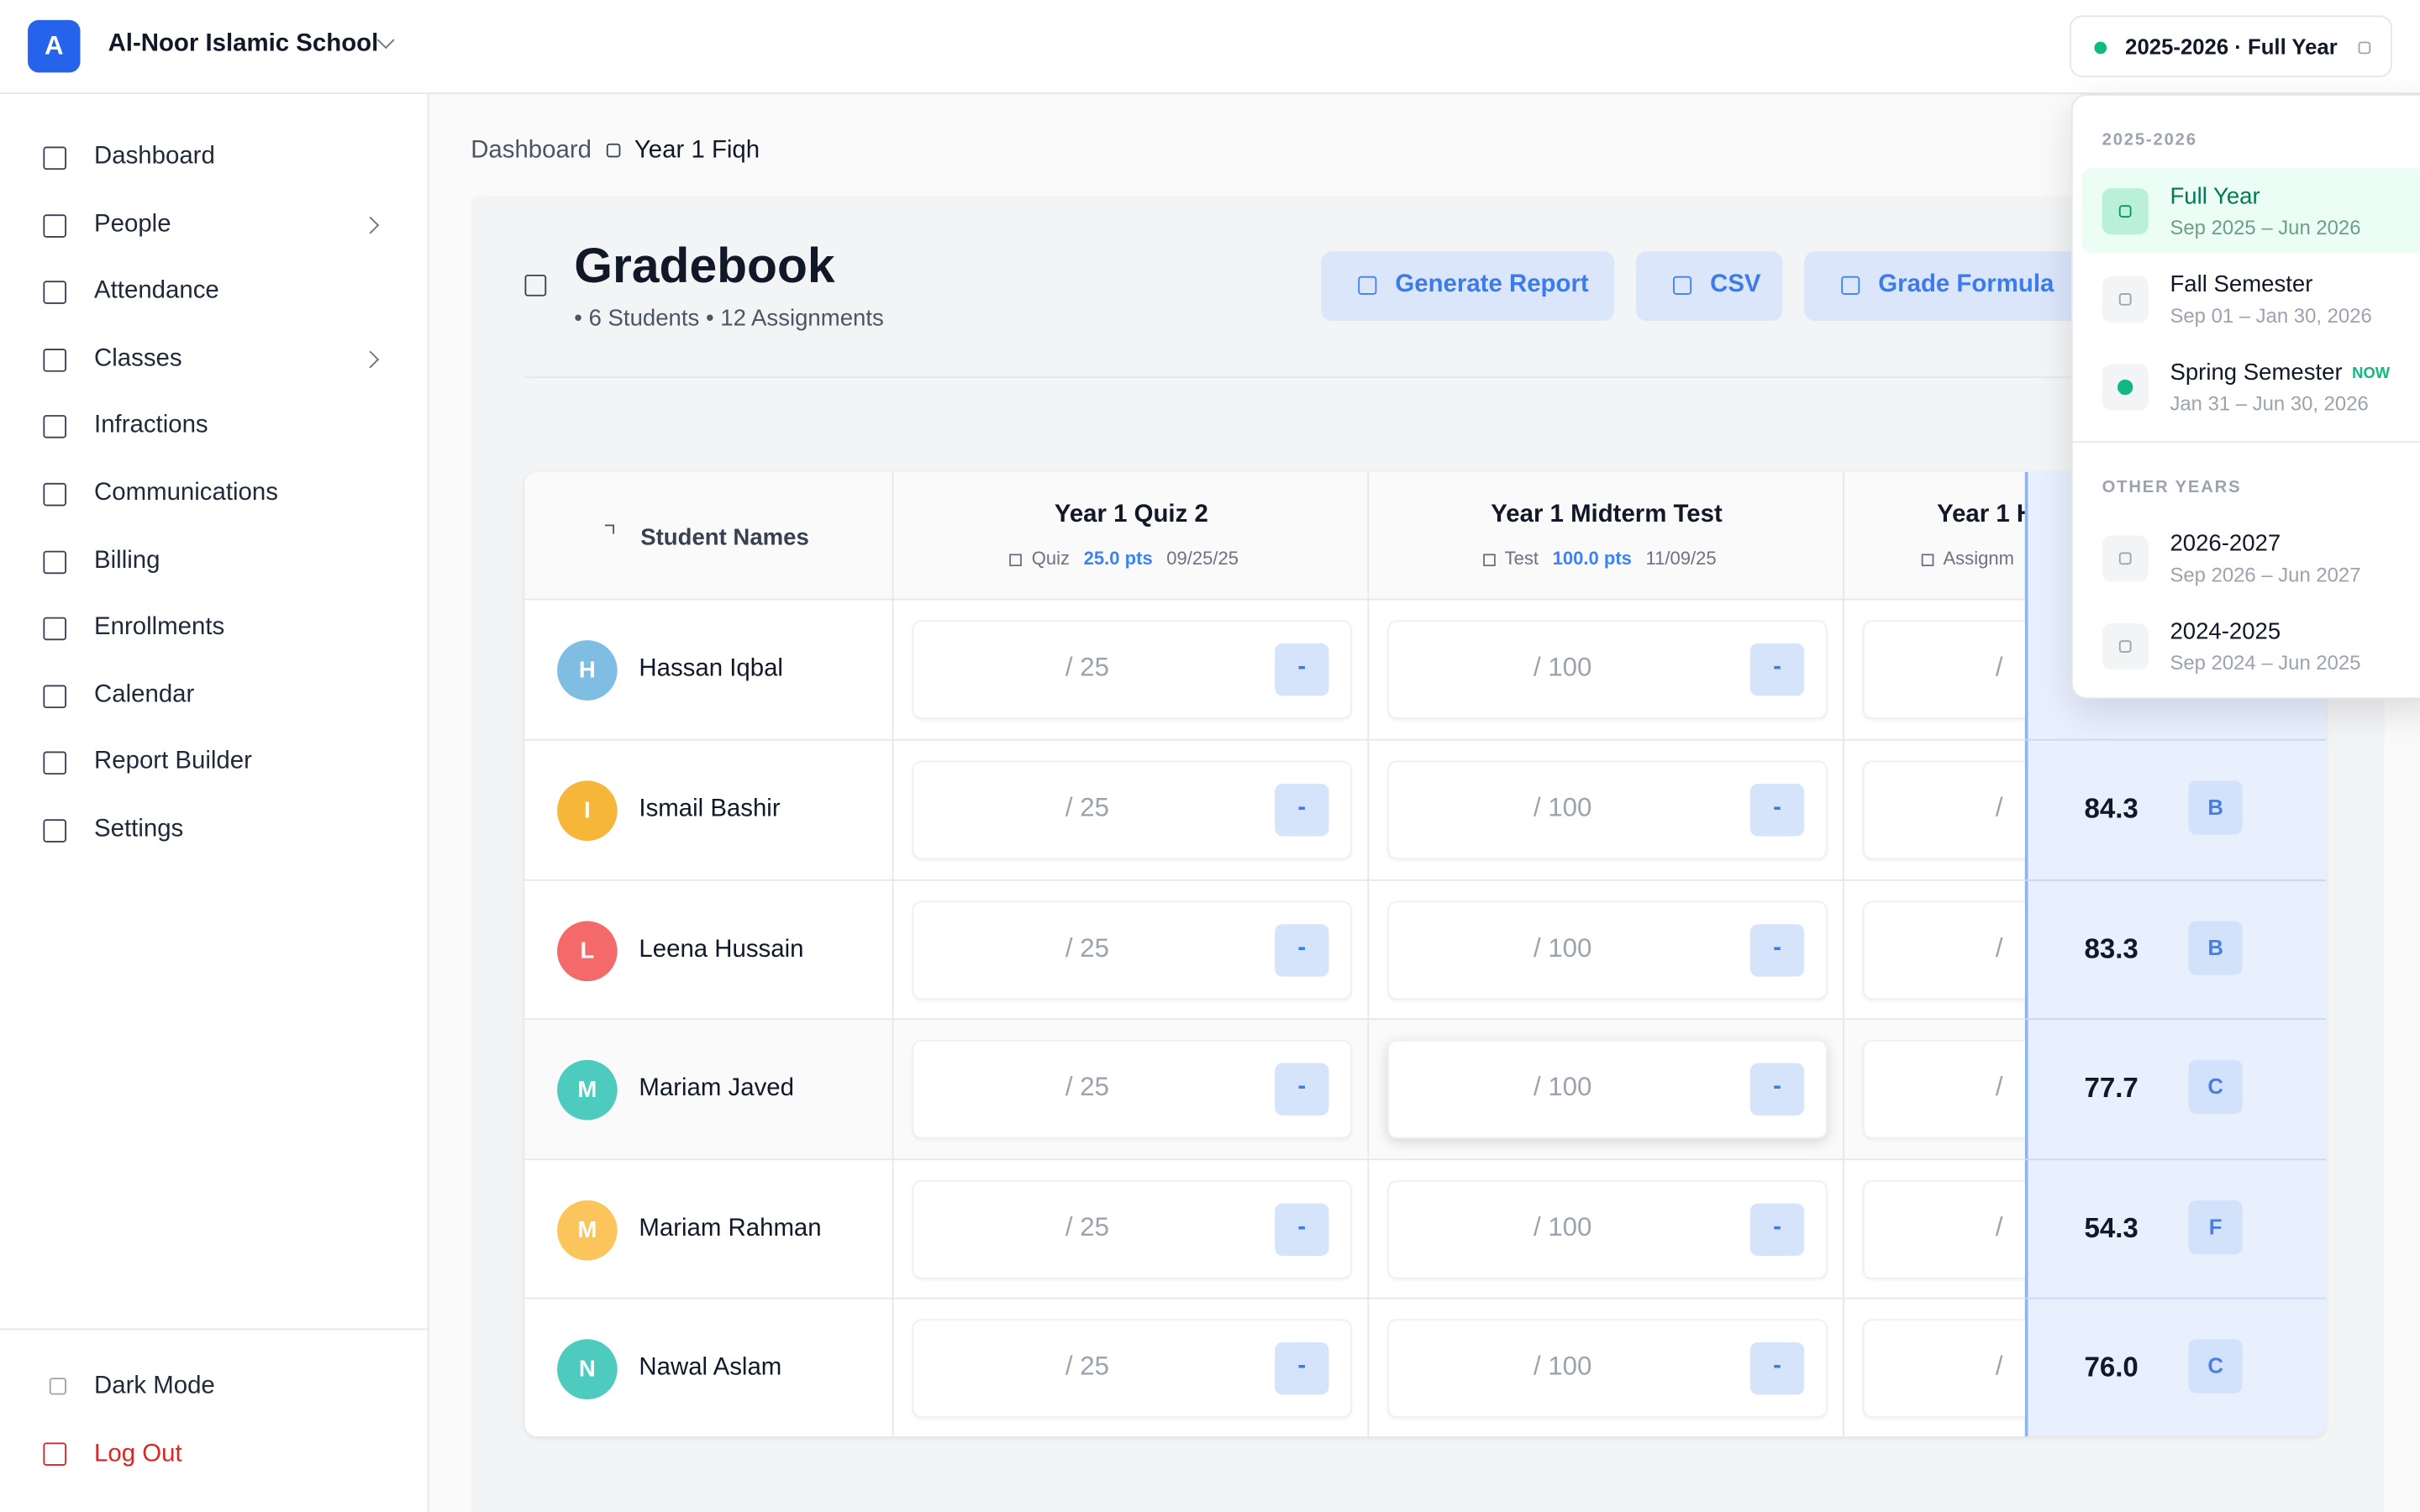  Describe the element at coordinates (2250, 211) in the screenshot. I see `period-option: Full Year Sep 2025 – Jun 2026` at that location.